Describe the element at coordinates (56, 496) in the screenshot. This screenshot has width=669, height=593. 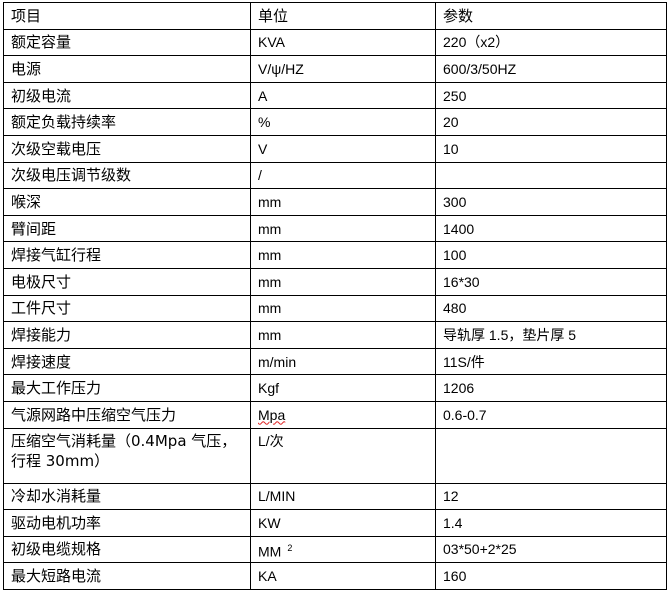
I see `item-cell-text: 冷却水消耗量` at that location.